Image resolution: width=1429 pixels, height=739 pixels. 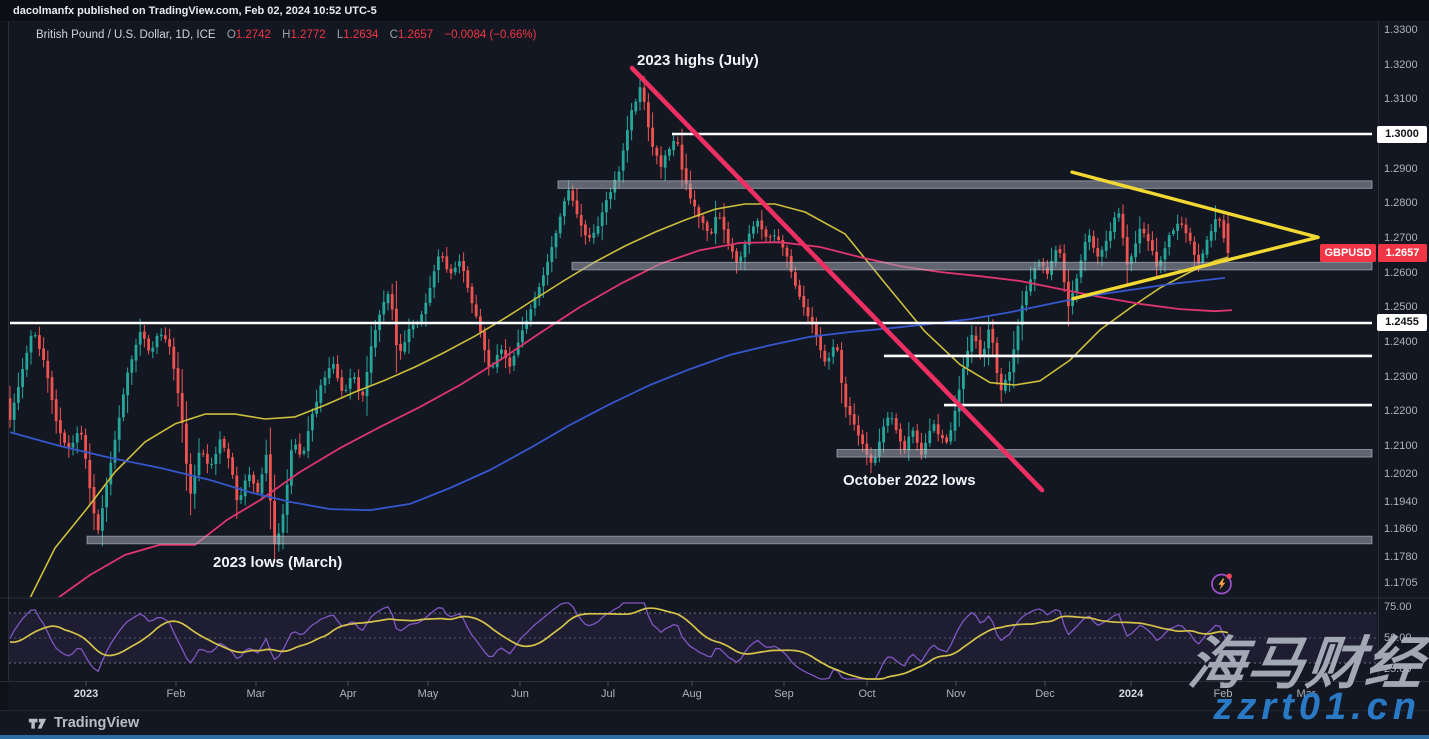 I want to click on high-label: H, so click(x=286, y=35).